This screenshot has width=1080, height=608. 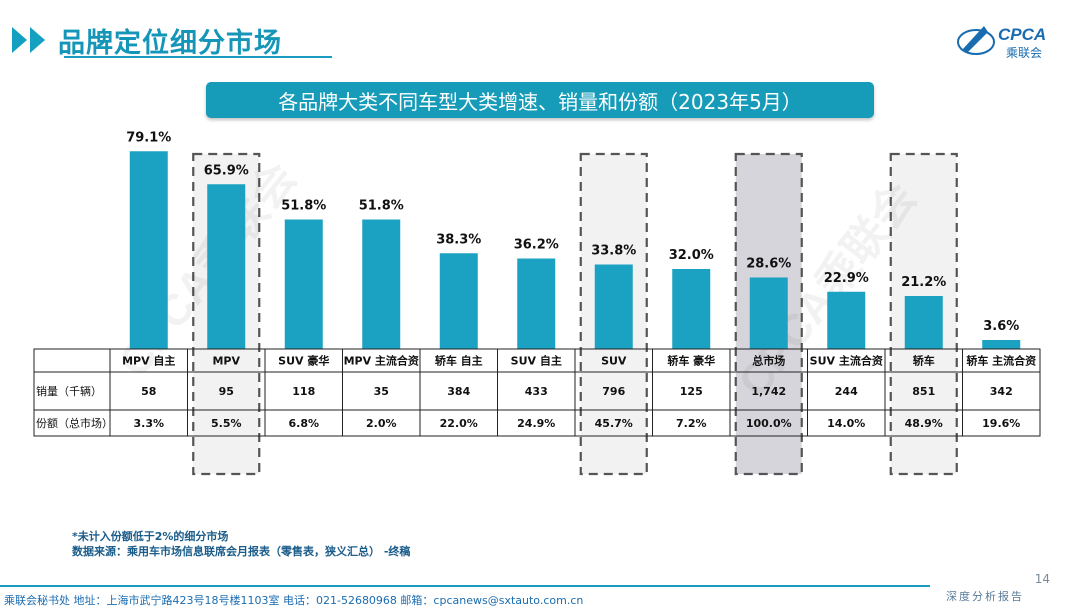 What do you see at coordinates (769, 423) in the screenshot?
I see `table-cell-1-8: 100.0%` at bounding box center [769, 423].